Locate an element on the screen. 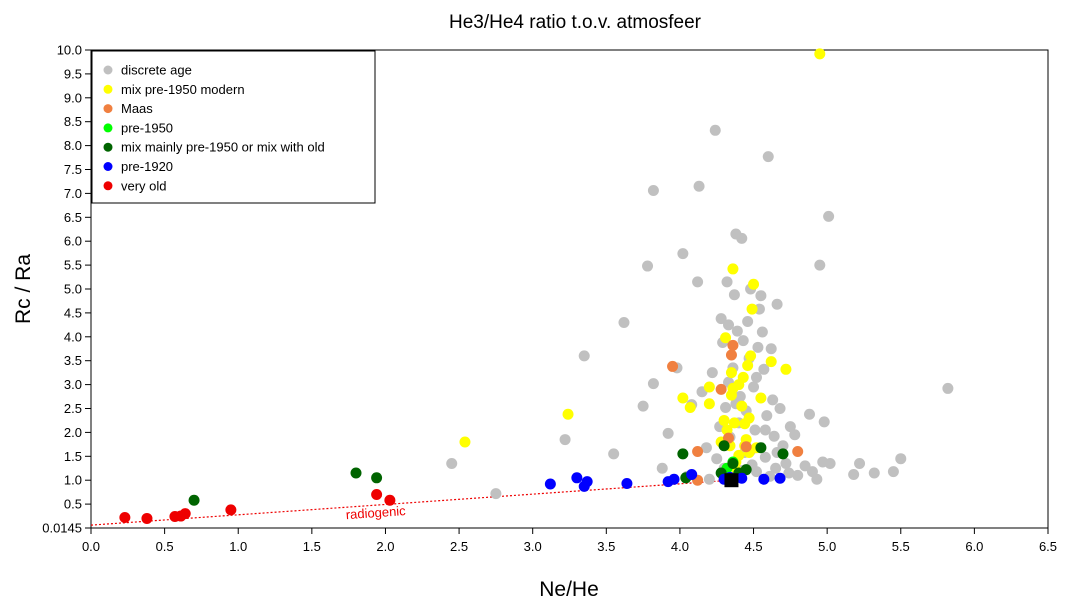 Image resolution: width=1075 pixels, height=605 pixels. x-tick-label: 2.5 is located at coordinates (459, 546).